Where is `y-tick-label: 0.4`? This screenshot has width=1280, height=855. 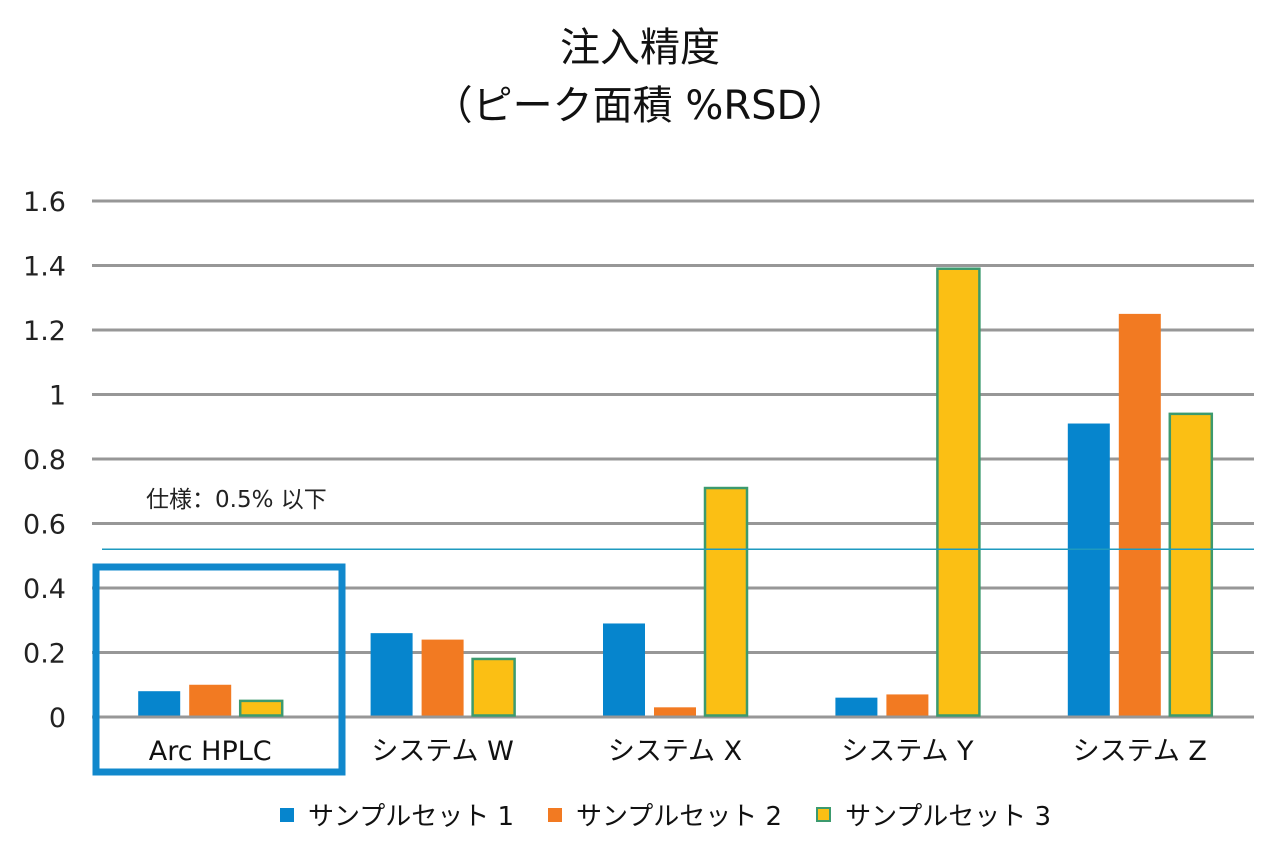
y-tick-label: 0.4 is located at coordinates (44, 589).